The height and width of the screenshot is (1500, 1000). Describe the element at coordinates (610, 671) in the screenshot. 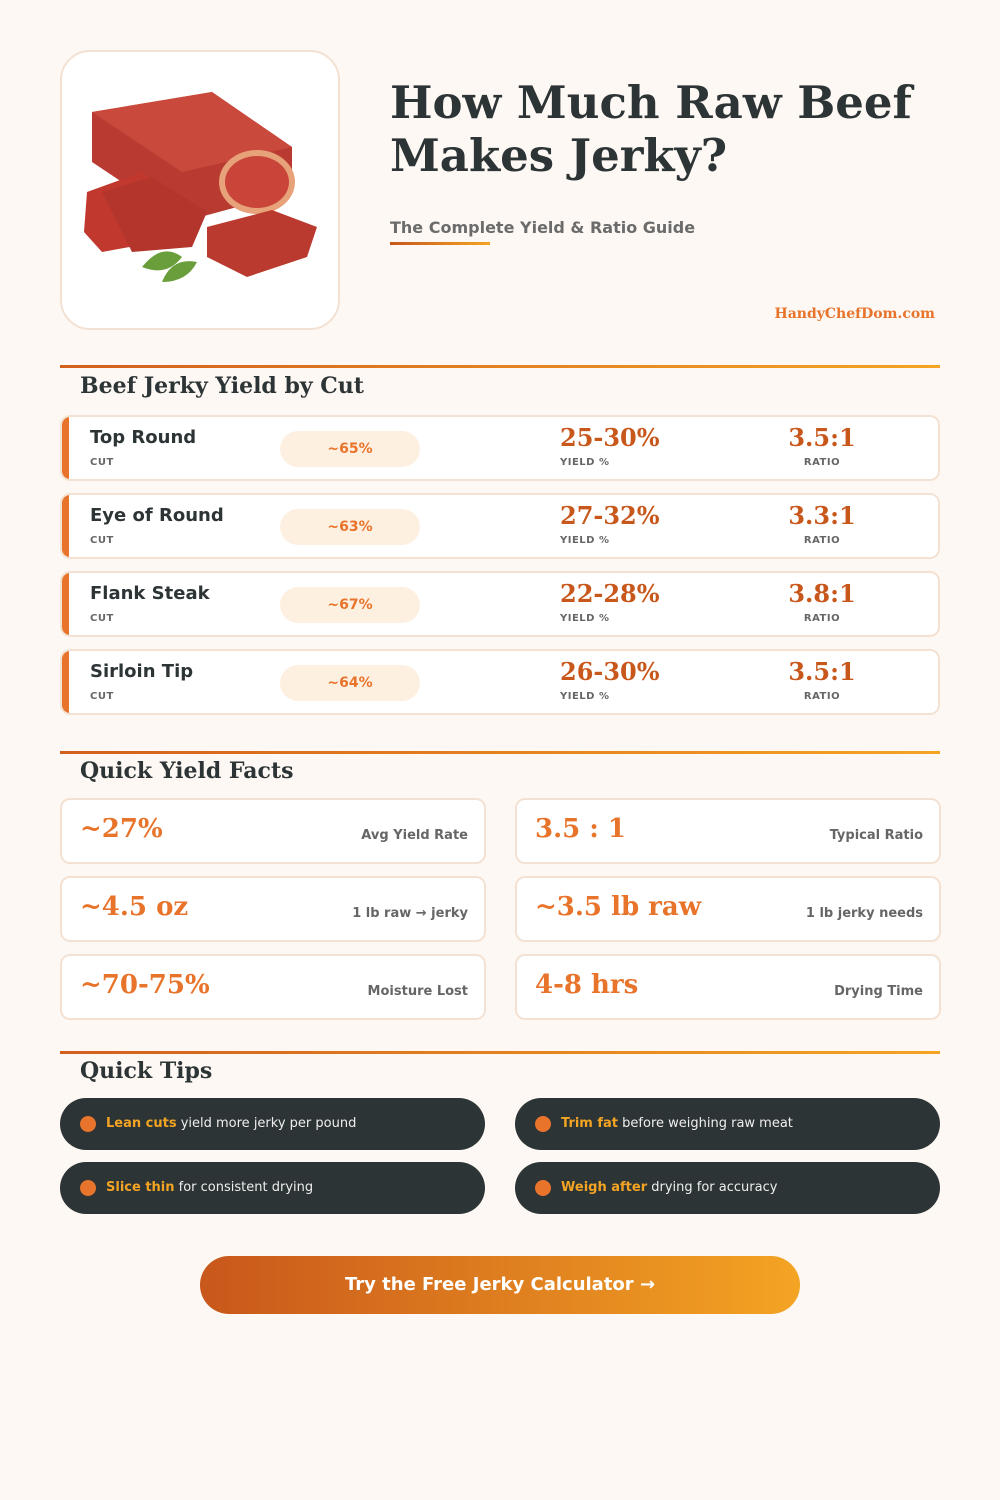

I see `yield-value: 26-30%` at that location.